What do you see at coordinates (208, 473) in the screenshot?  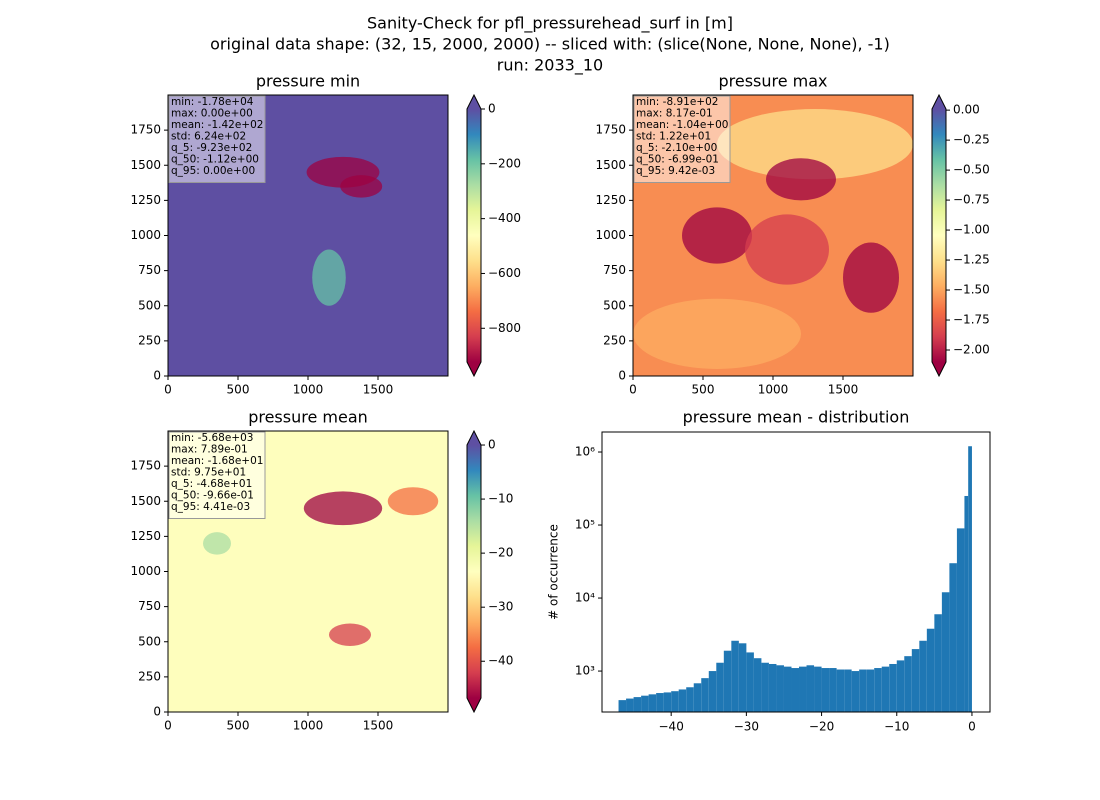 I see `stats-line: std: 9.75e+01` at bounding box center [208, 473].